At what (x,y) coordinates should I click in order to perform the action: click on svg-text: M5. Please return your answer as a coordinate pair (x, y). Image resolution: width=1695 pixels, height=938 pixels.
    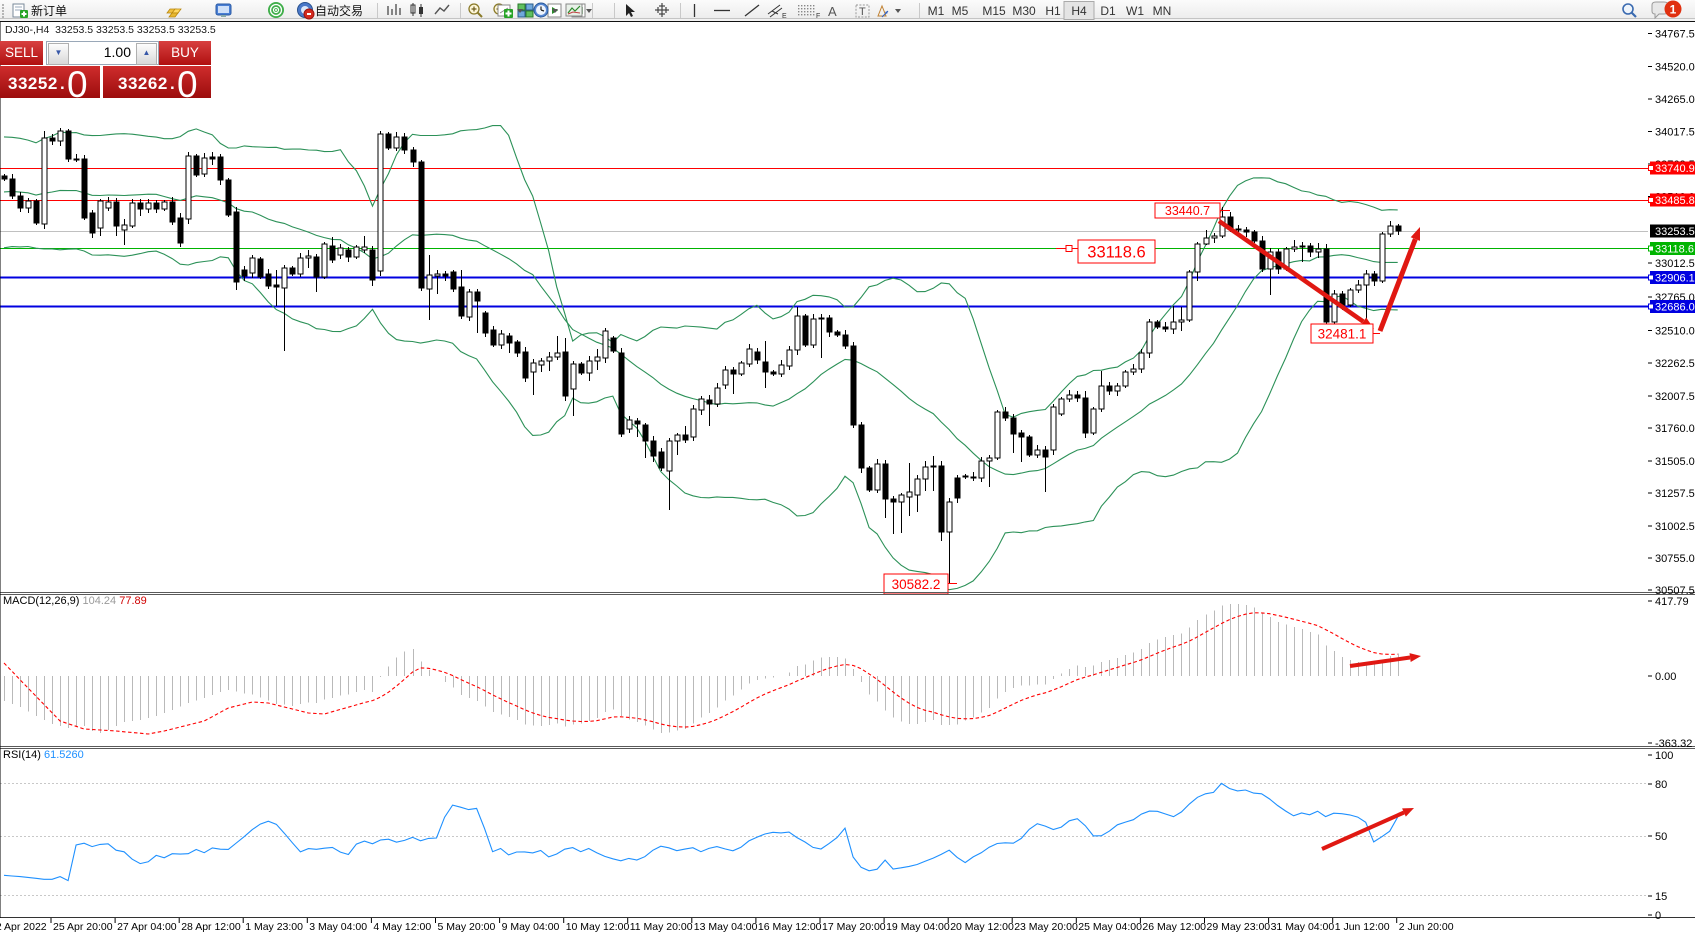
    Looking at the image, I should click on (960, 11).